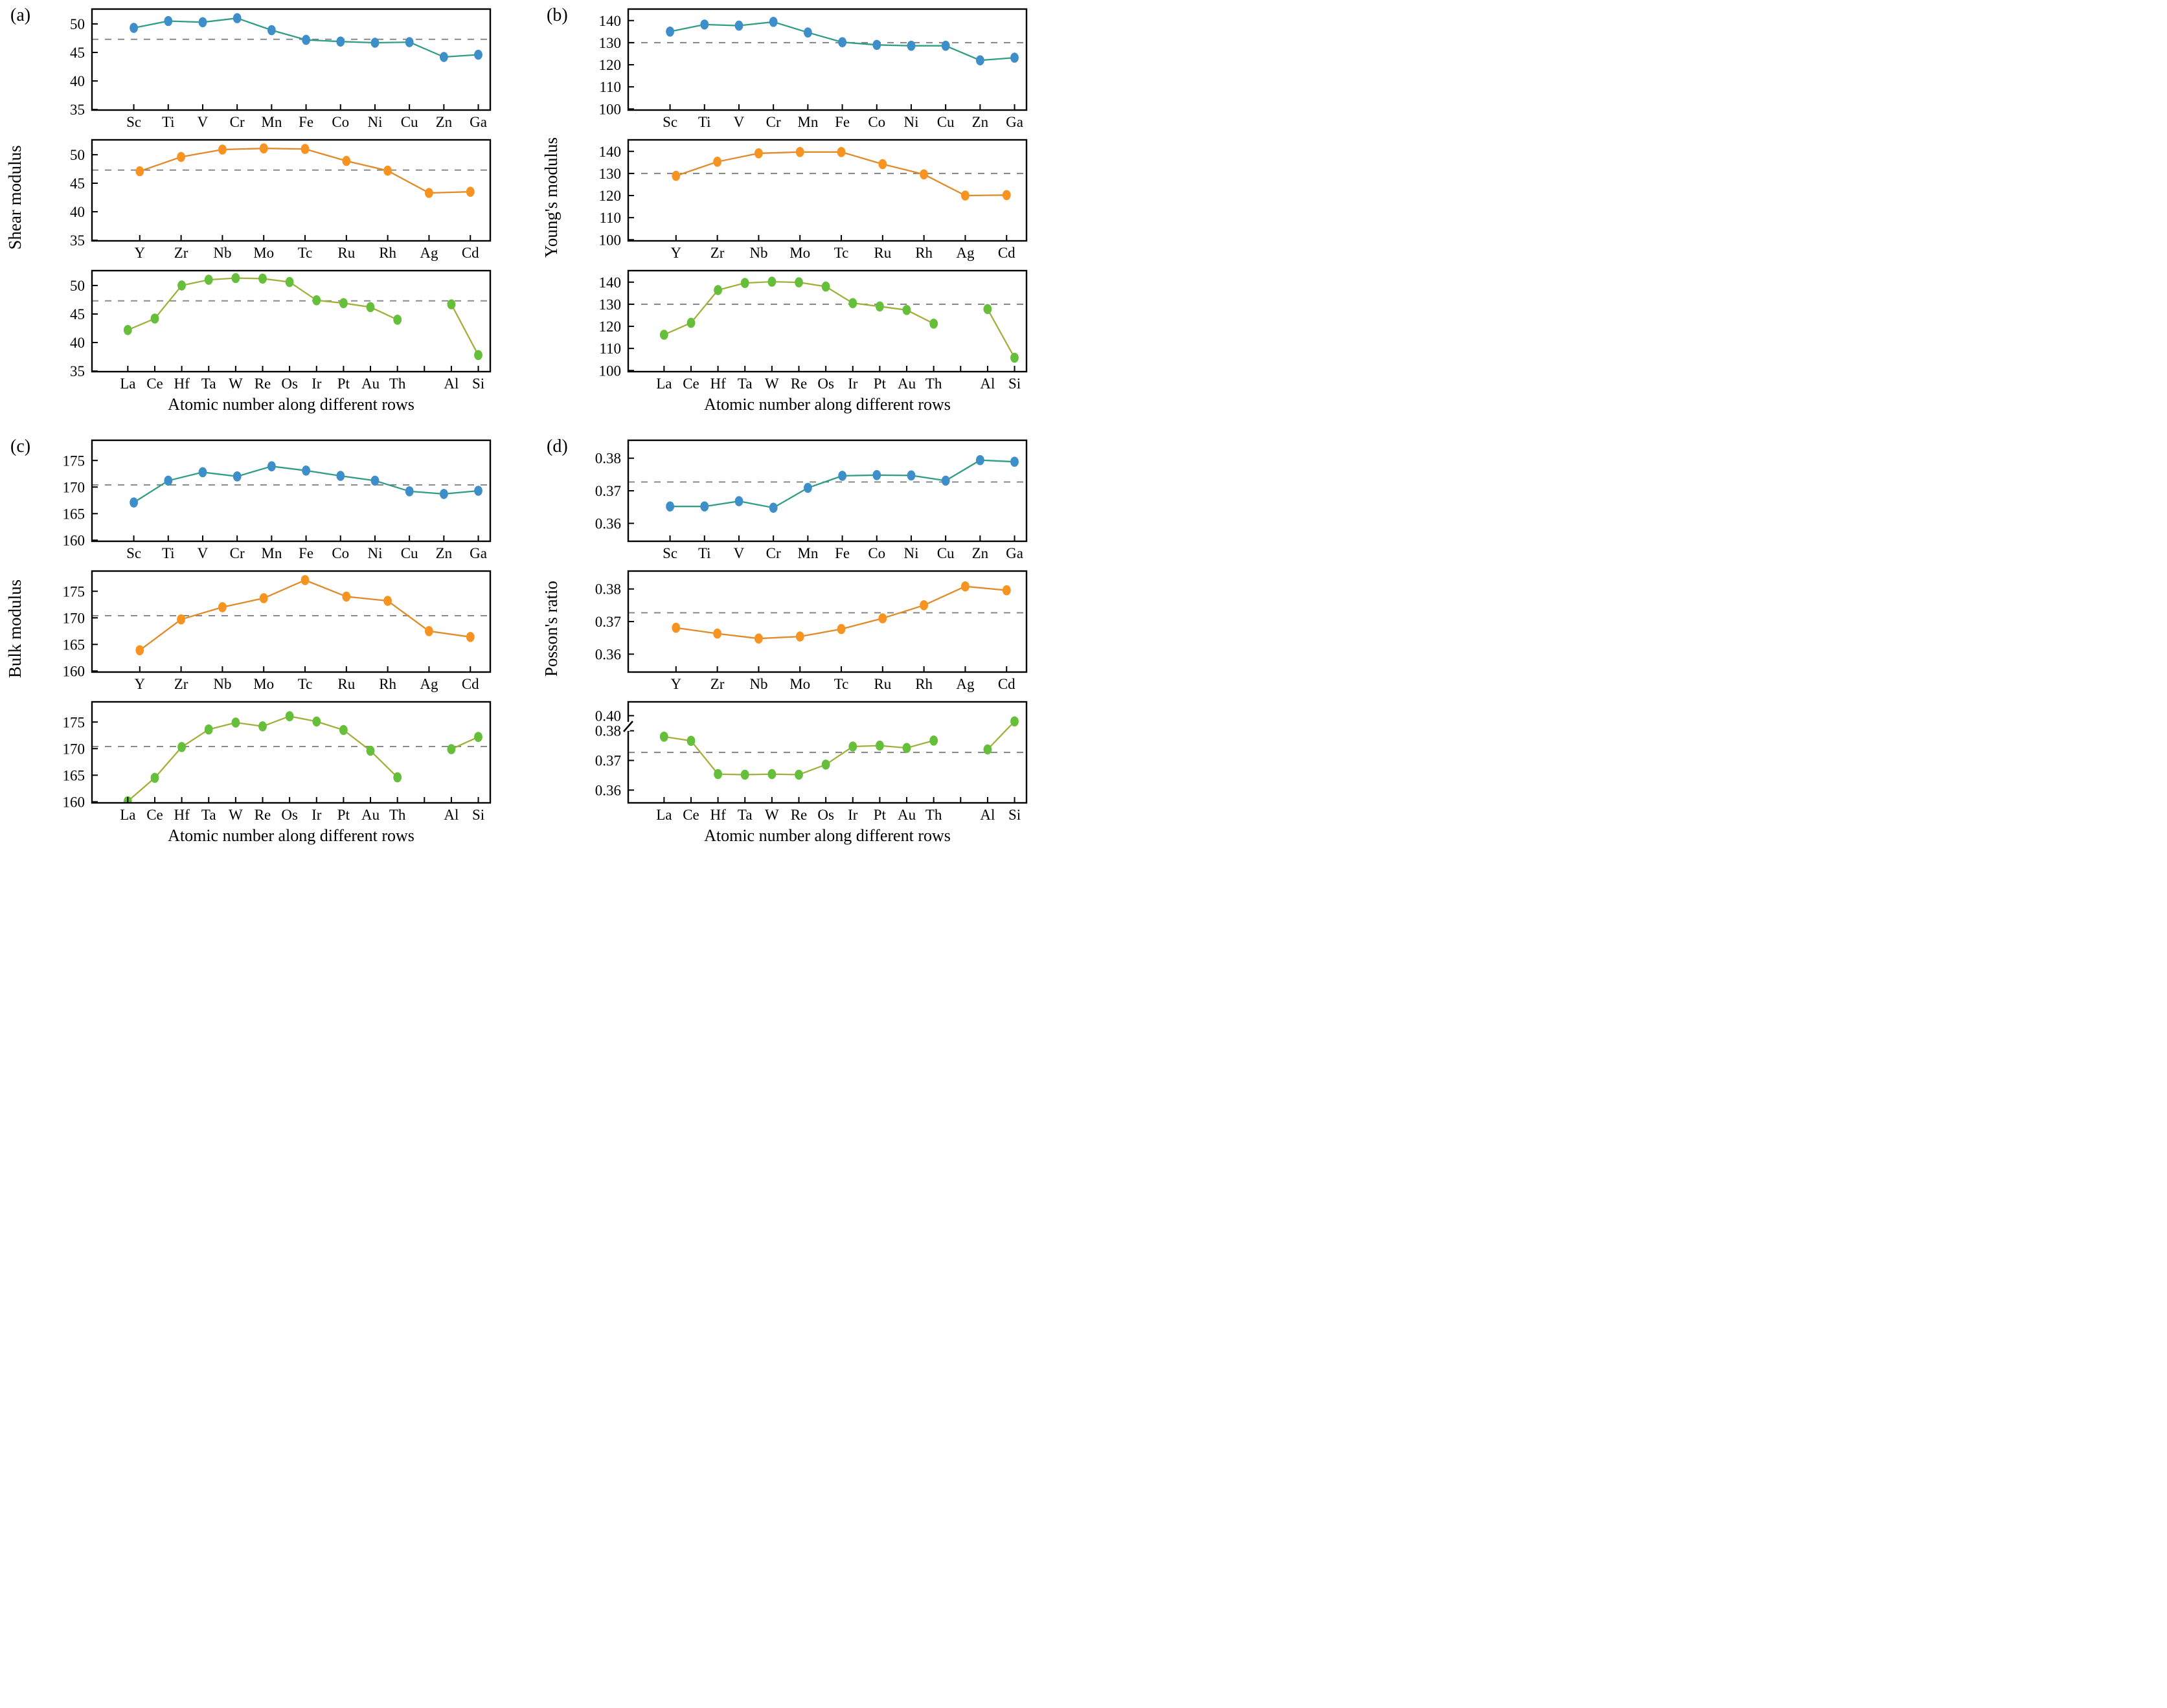  What do you see at coordinates (876, 553) in the screenshot?
I see `x-tick-label-Co: Co` at bounding box center [876, 553].